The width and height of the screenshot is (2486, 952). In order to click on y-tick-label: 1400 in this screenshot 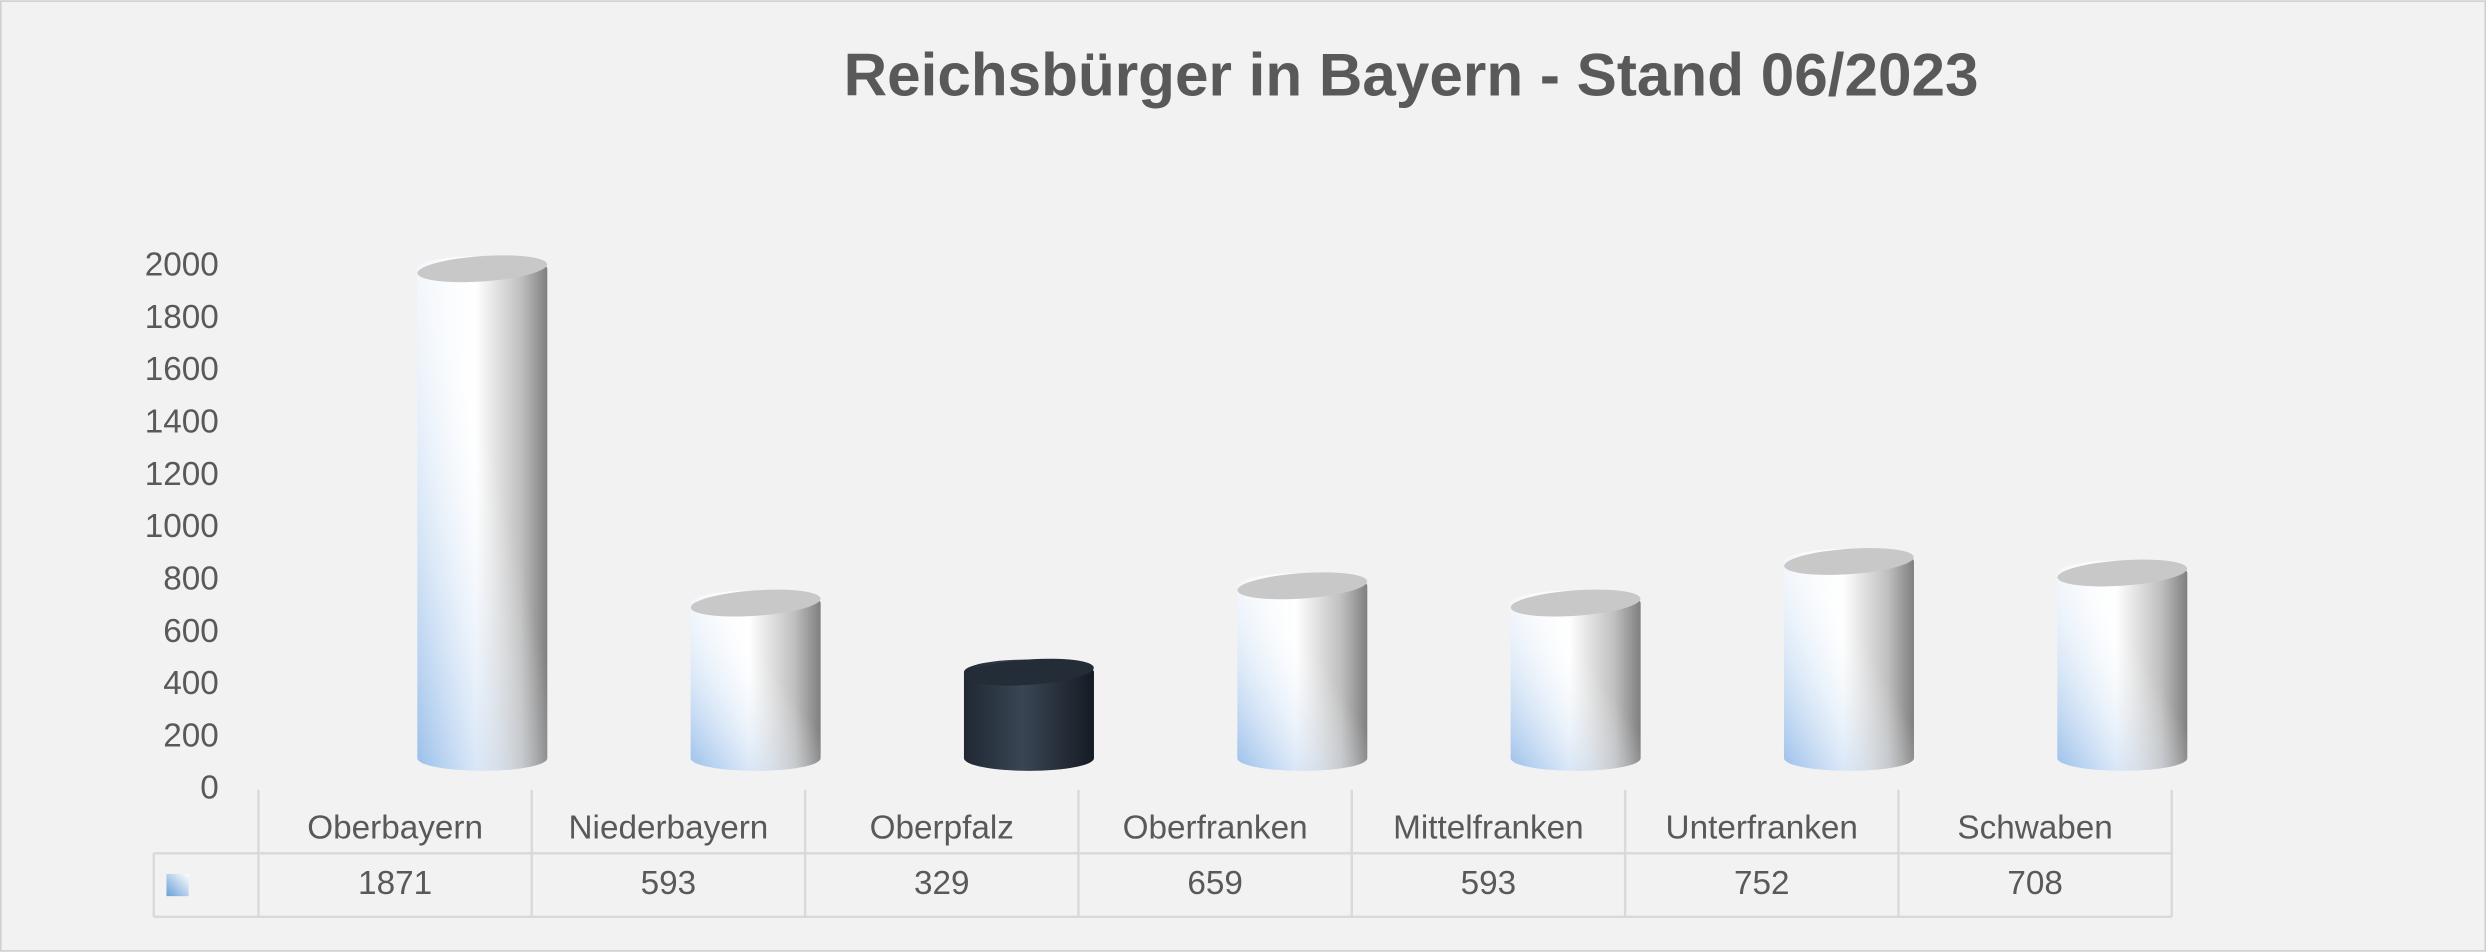, I will do `click(182, 421)`.